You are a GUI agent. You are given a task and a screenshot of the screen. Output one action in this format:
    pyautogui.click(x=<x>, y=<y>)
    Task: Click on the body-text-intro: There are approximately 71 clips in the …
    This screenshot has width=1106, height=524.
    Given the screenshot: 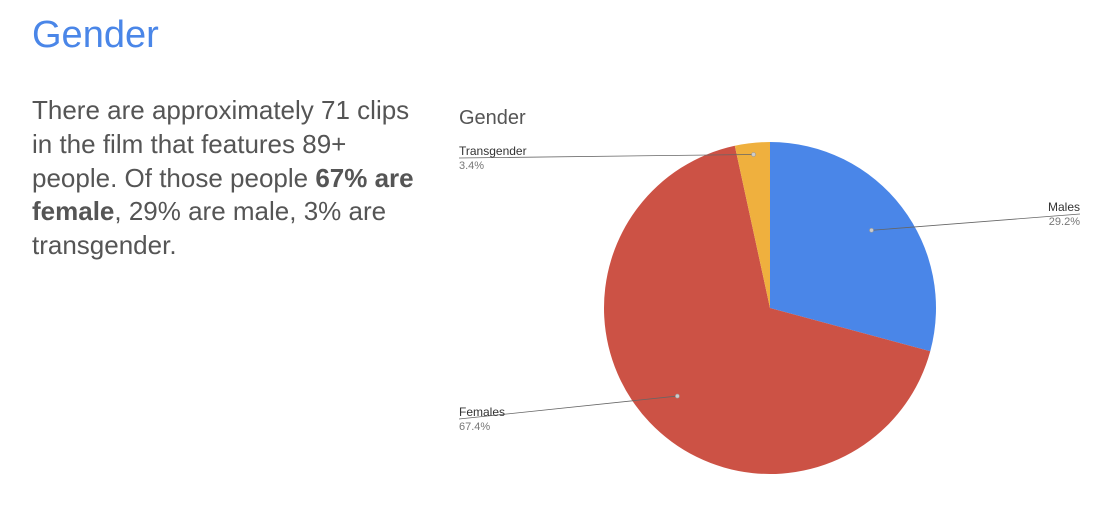 What is the action you would take?
    pyautogui.click(x=221, y=144)
    